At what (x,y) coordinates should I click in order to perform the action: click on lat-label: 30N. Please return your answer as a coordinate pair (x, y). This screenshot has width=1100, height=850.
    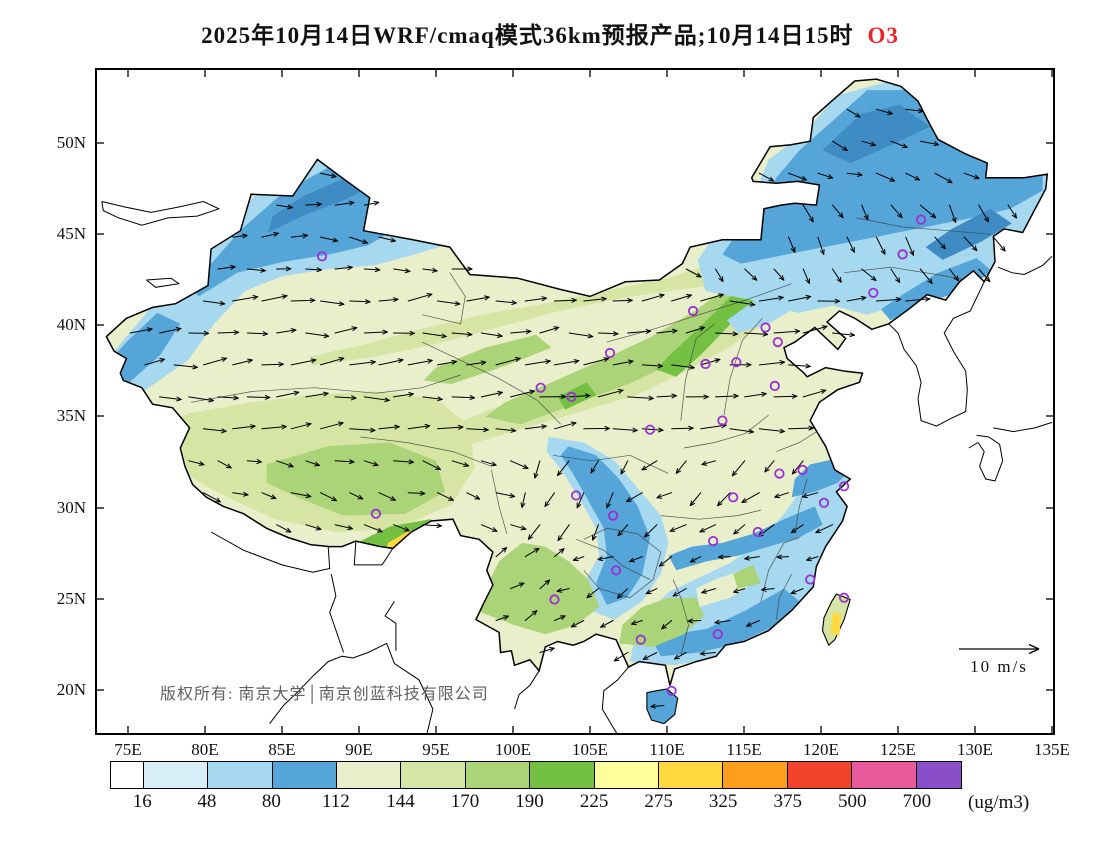
    Looking at the image, I should click on (71, 507).